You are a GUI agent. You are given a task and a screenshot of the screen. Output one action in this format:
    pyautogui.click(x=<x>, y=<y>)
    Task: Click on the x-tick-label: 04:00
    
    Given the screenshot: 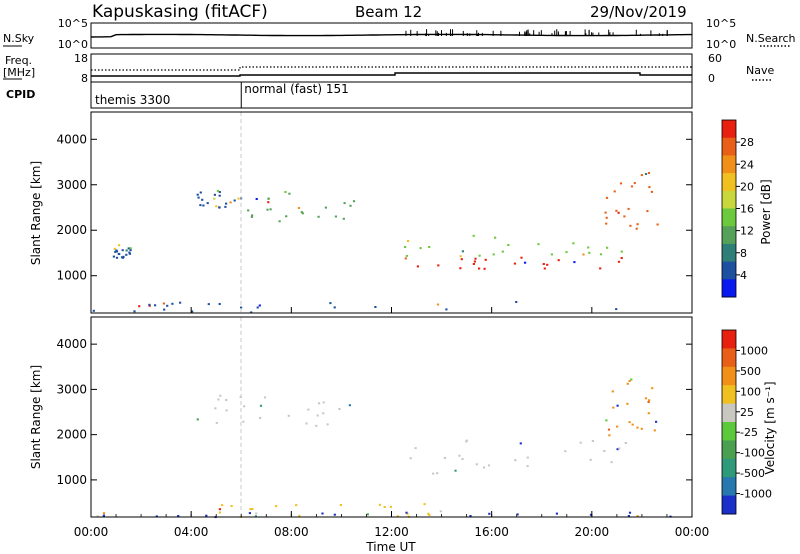 What is the action you would take?
    pyautogui.click(x=191, y=532)
    